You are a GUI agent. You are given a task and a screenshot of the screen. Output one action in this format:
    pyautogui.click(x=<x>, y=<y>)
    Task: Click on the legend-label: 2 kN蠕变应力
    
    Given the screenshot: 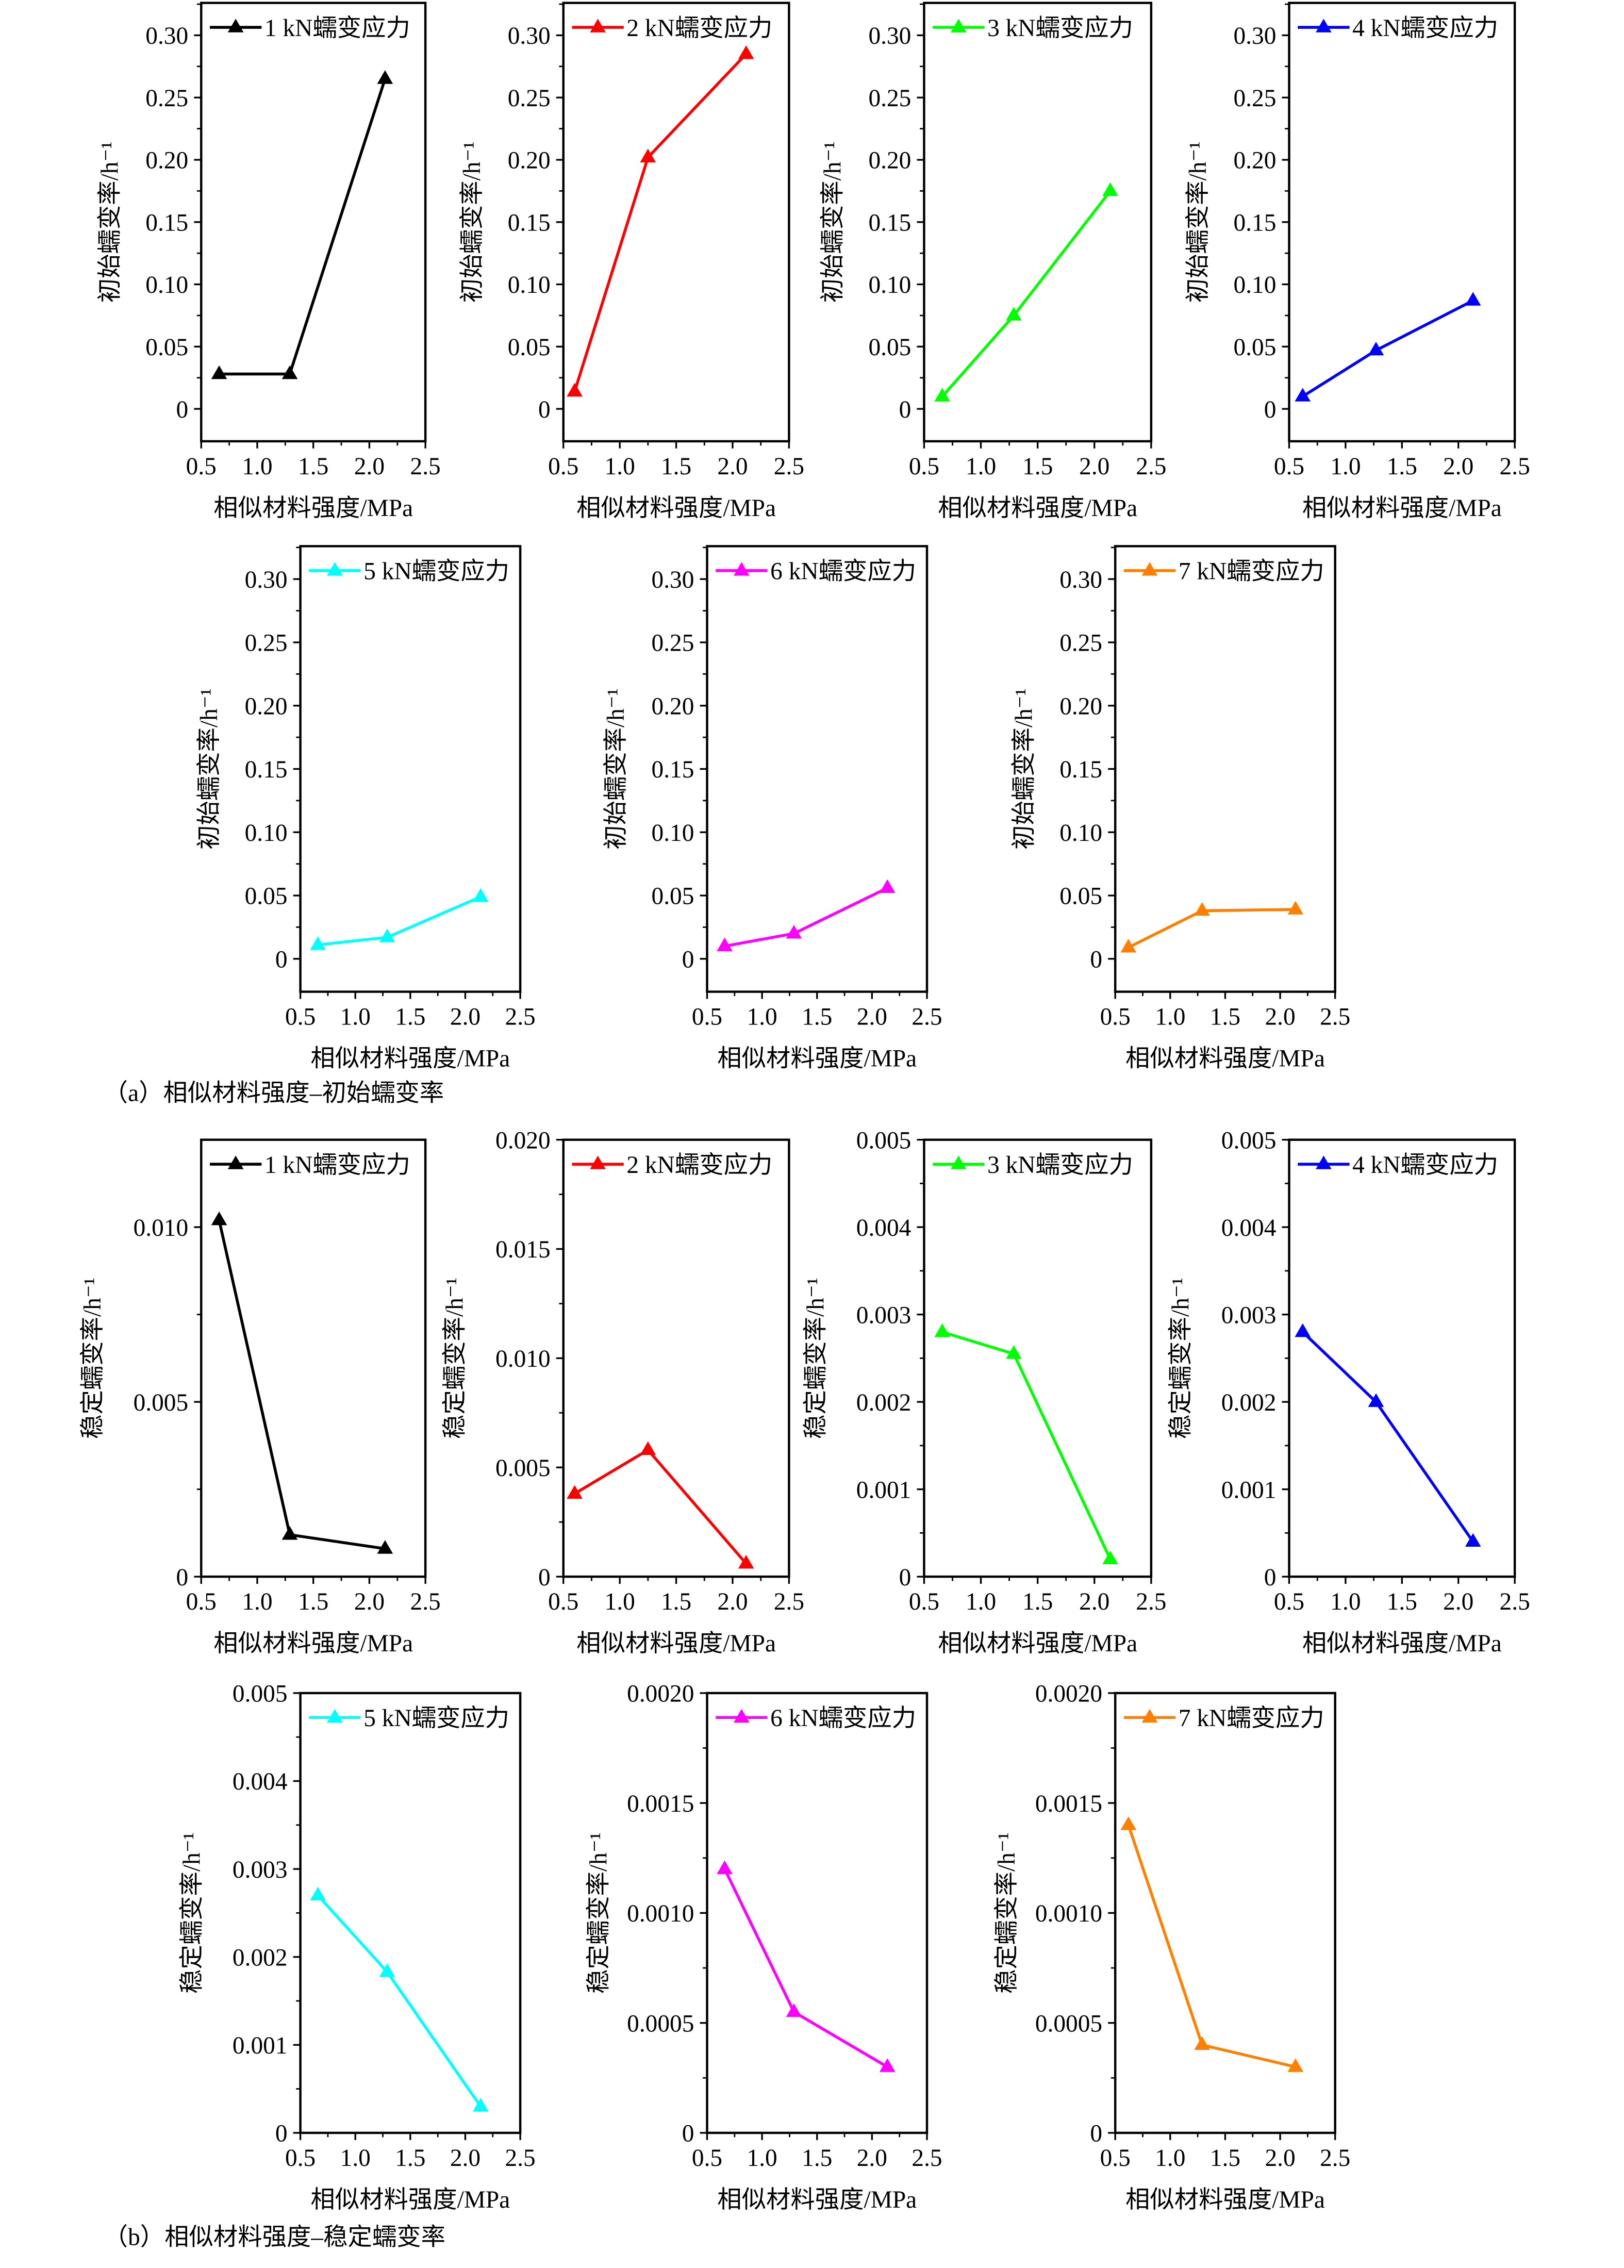 What is the action you would take?
    pyautogui.click(x=699, y=1165)
    